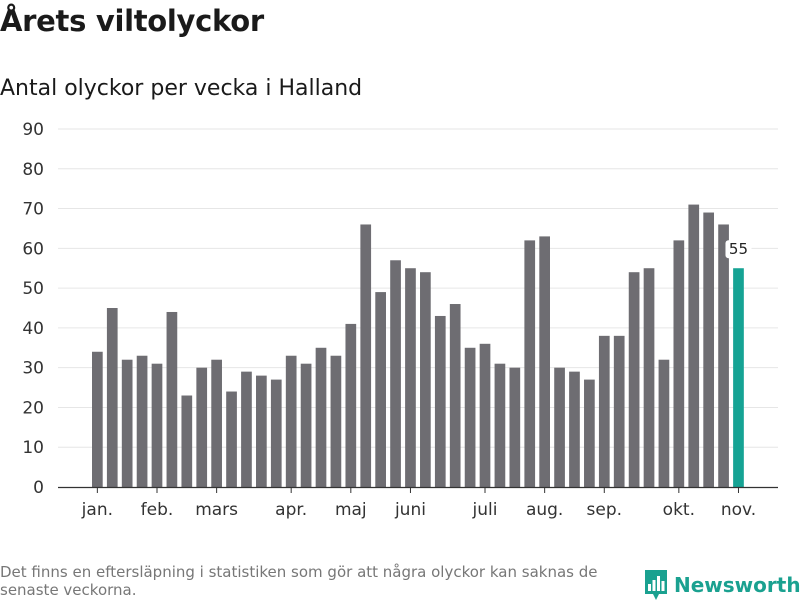 This screenshot has height=601, width=800. Describe the element at coordinates (33, 448) in the screenshot. I see `y-tick-label: 10` at that location.